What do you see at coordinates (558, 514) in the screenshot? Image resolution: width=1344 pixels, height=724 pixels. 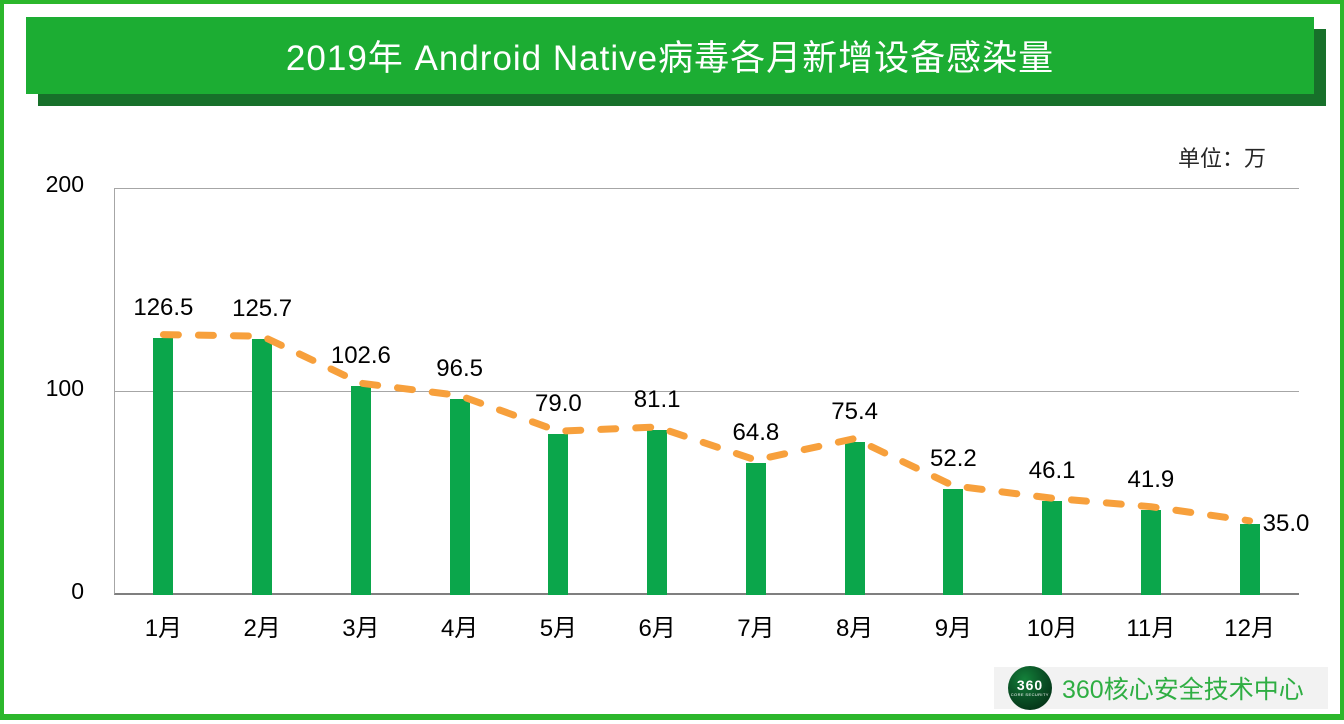 I see `bar-5月` at bounding box center [558, 514].